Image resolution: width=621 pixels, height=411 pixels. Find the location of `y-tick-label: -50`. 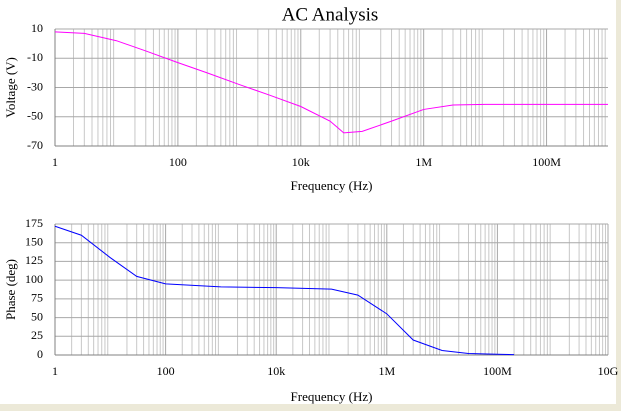

y-tick-label: -50 is located at coordinates (35, 116).